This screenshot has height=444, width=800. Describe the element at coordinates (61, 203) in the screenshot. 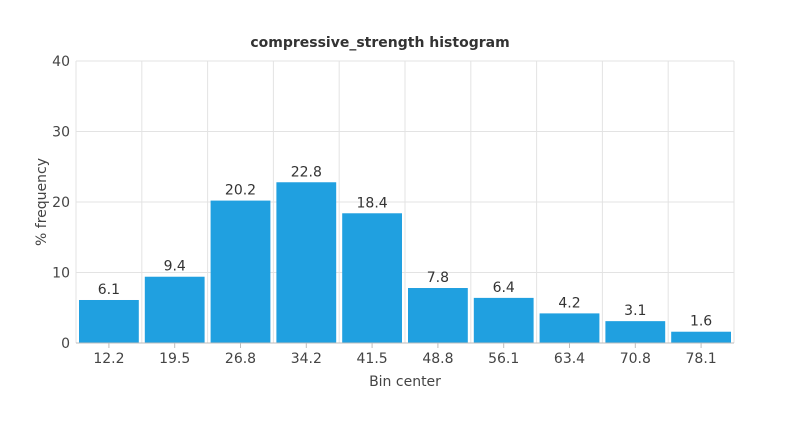

I see `y-tick-label: 20` at that location.